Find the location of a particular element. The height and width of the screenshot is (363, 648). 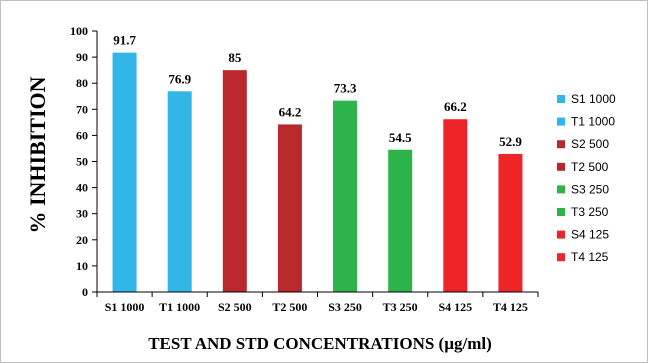

x-tick-label: S3 250 is located at coordinates (345, 307).